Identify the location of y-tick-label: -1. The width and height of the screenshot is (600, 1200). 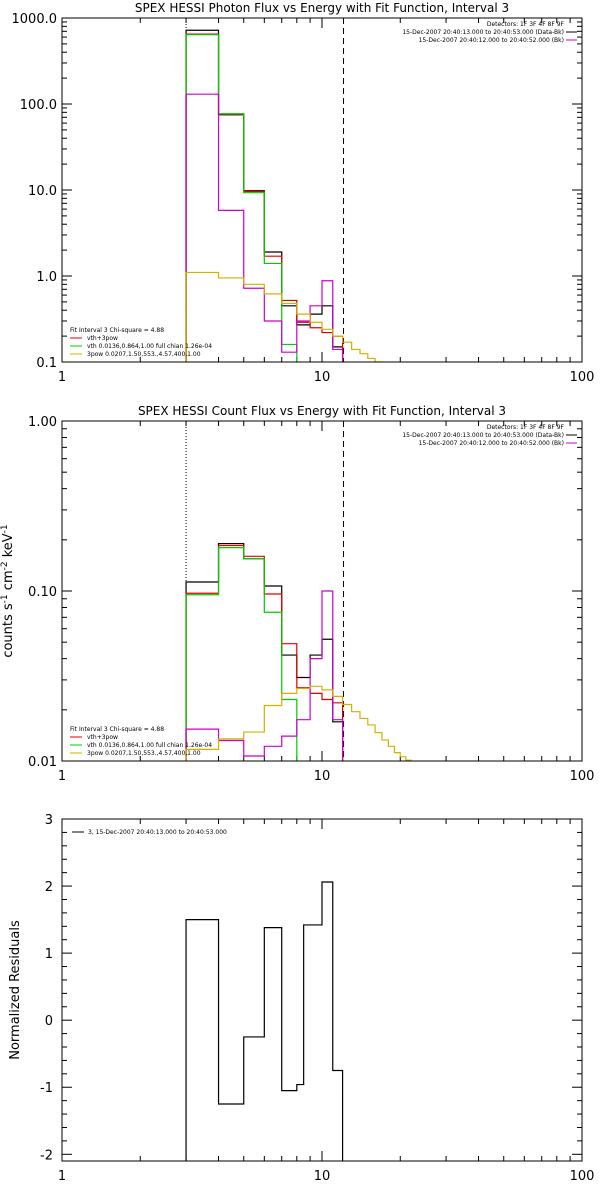
(46, 1088).